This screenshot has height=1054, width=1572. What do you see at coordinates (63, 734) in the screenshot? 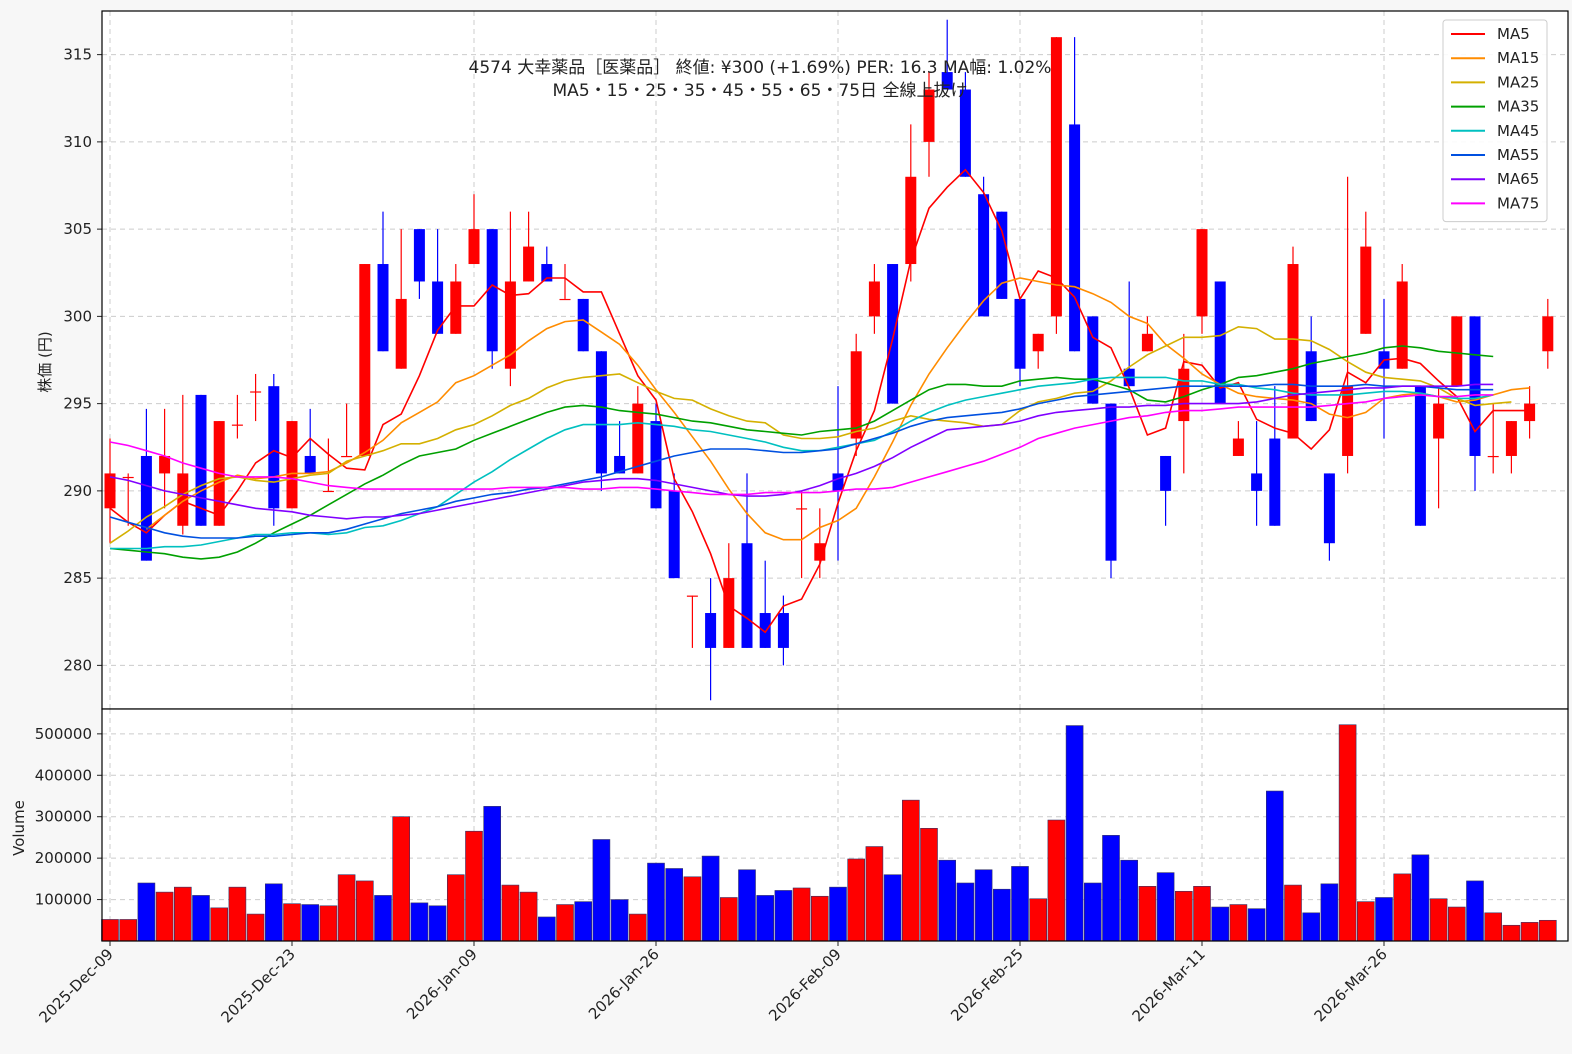
I see `volume-tick-label: 500000` at bounding box center [63, 734].